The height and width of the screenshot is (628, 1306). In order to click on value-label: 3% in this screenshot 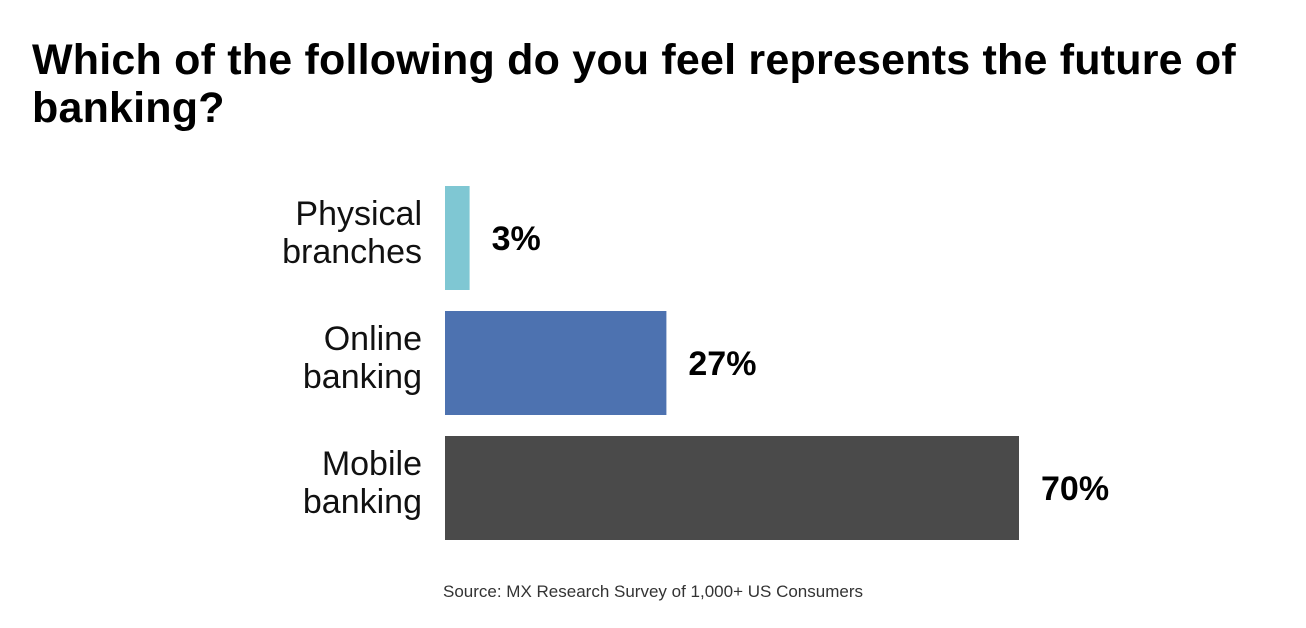, I will do `click(516, 239)`.